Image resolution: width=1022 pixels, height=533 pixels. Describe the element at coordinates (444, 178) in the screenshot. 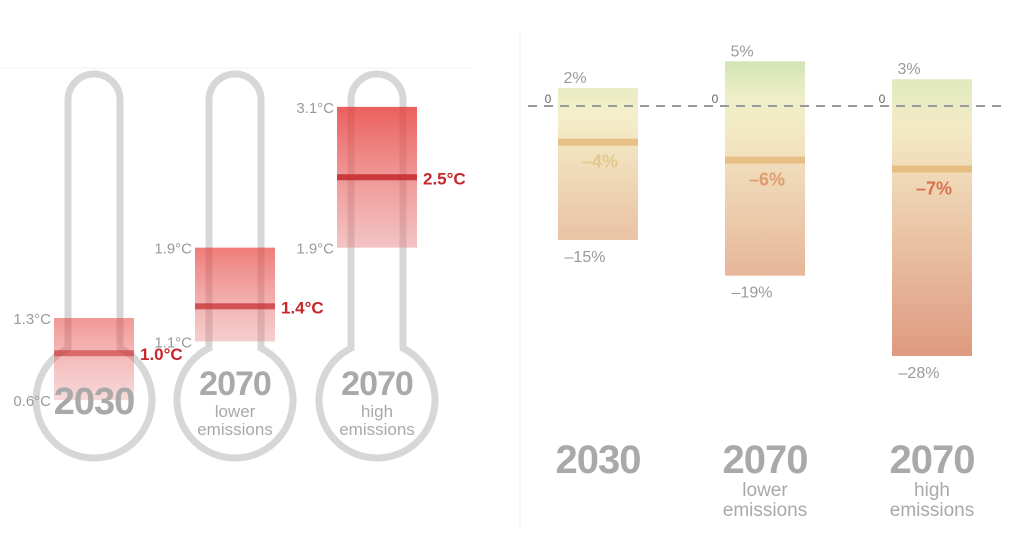

I see `mid-label: 2.5°C` at that location.